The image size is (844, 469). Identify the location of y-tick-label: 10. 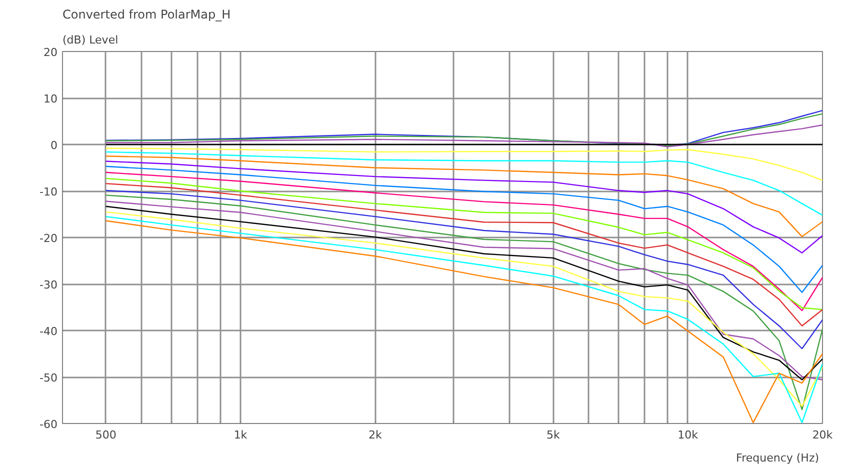
(51, 99).